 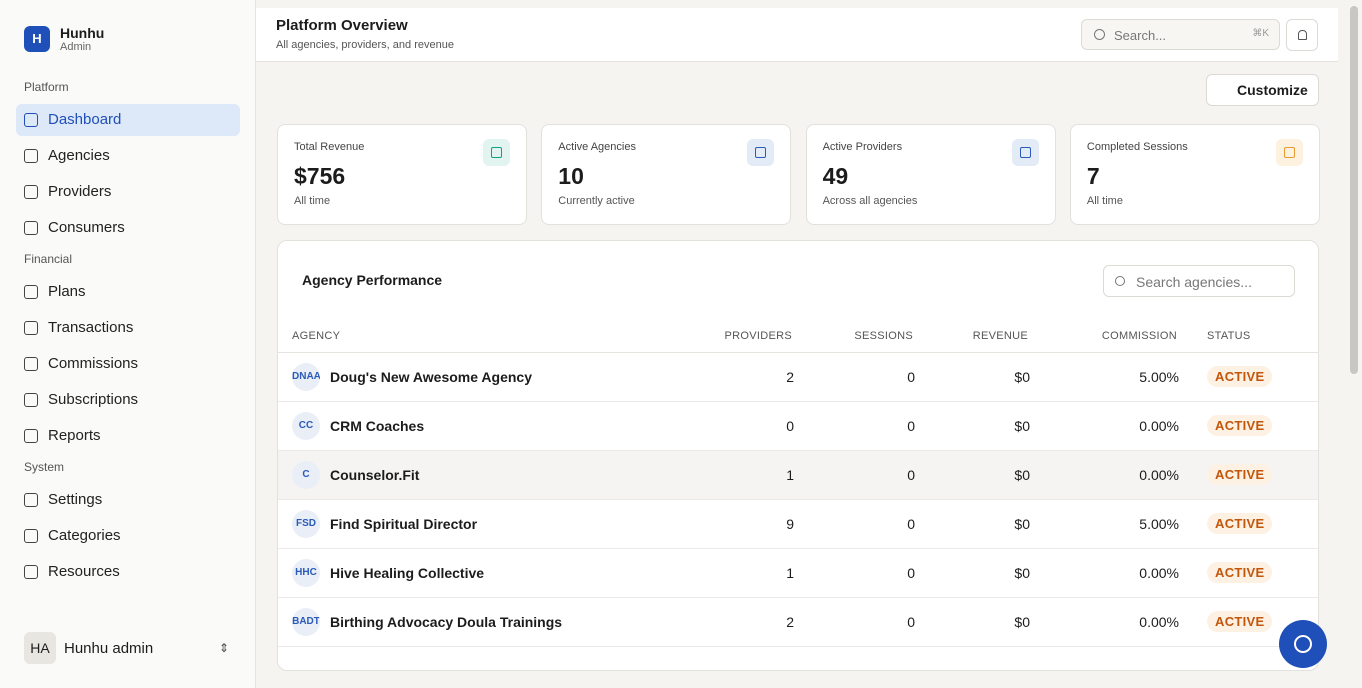 What do you see at coordinates (1303, 644) in the screenshot?
I see `help-button` at bounding box center [1303, 644].